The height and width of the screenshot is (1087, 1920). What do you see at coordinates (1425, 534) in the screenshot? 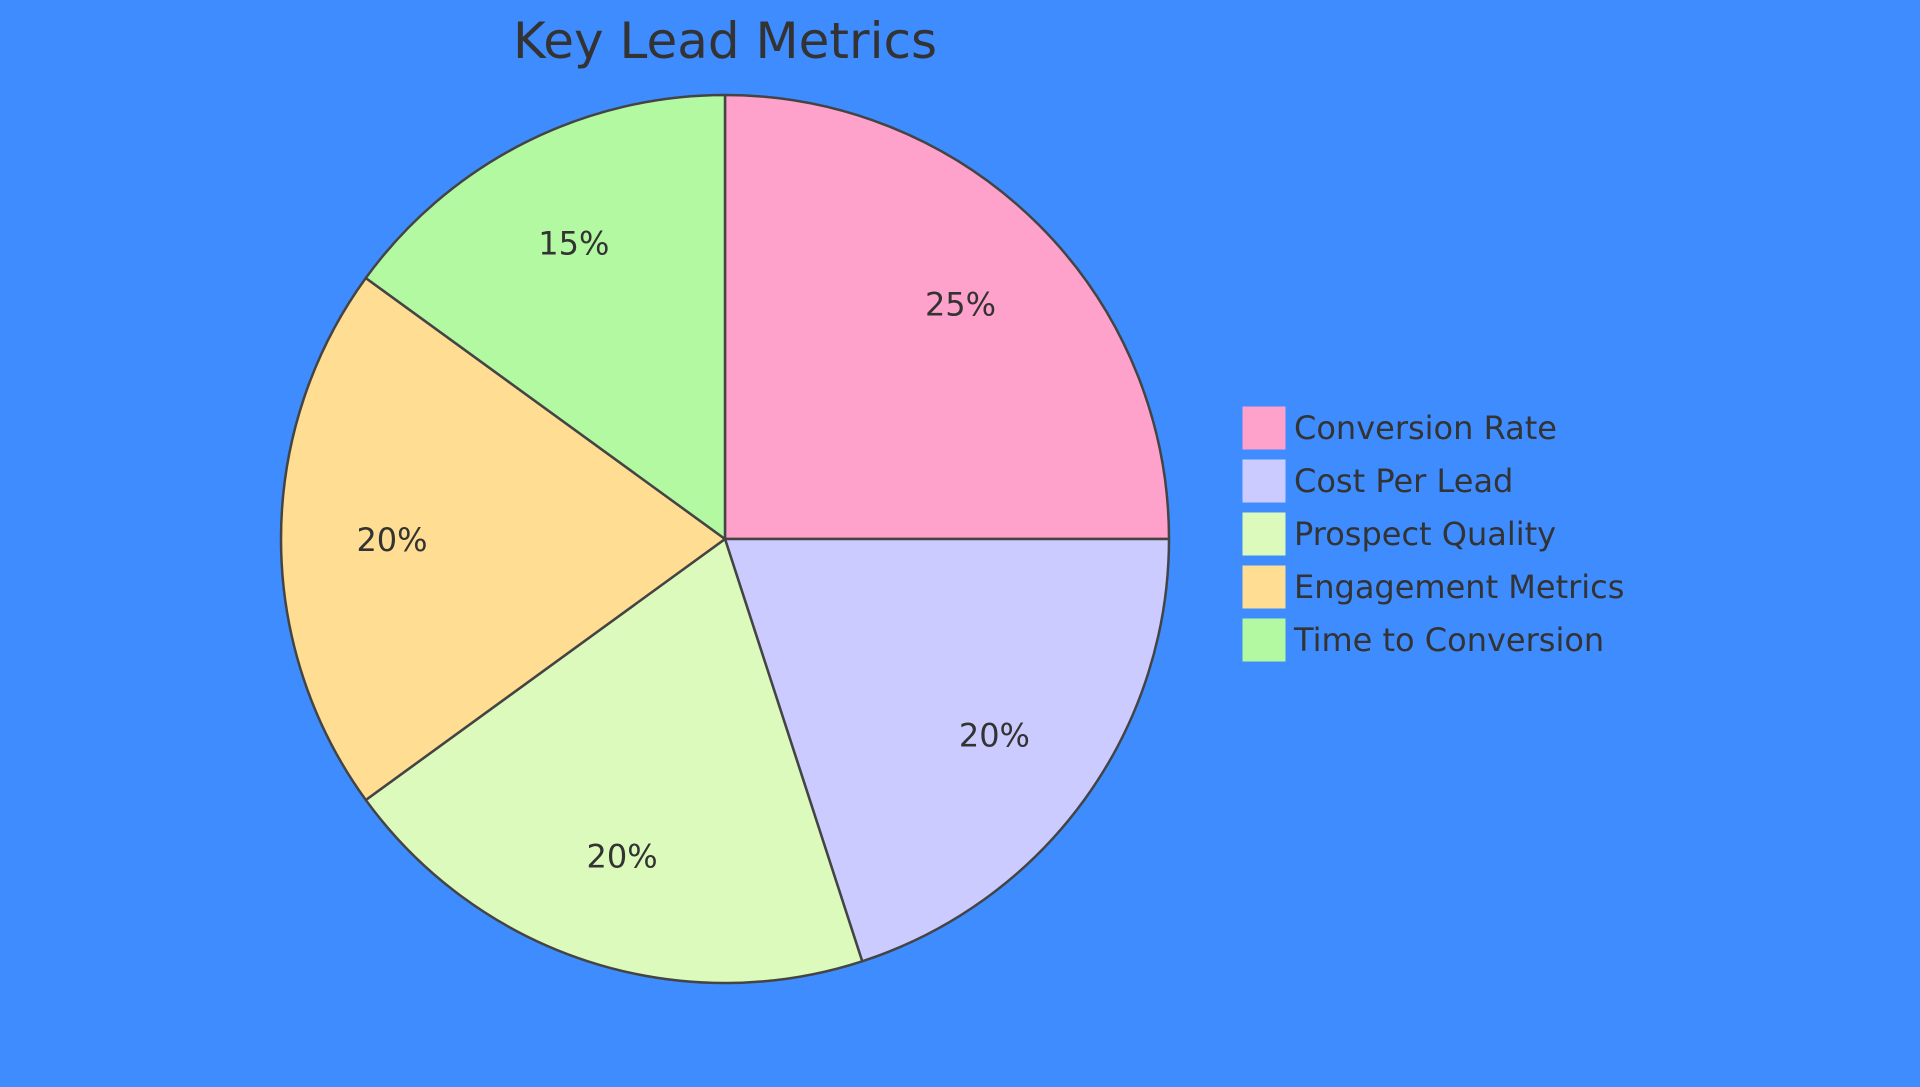
I see `legend-label: Prospect Quality` at bounding box center [1425, 534].